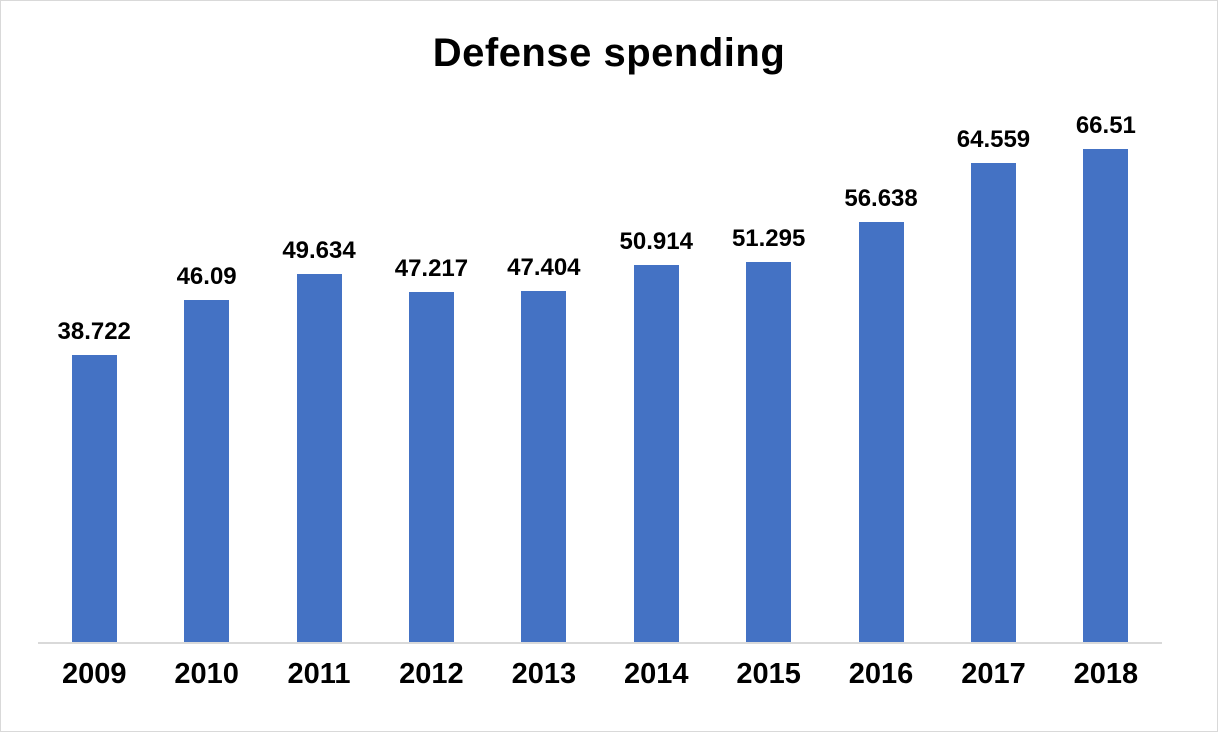 The height and width of the screenshot is (732, 1218). I want to click on value-label-2015: 51.295, so click(768, 238).